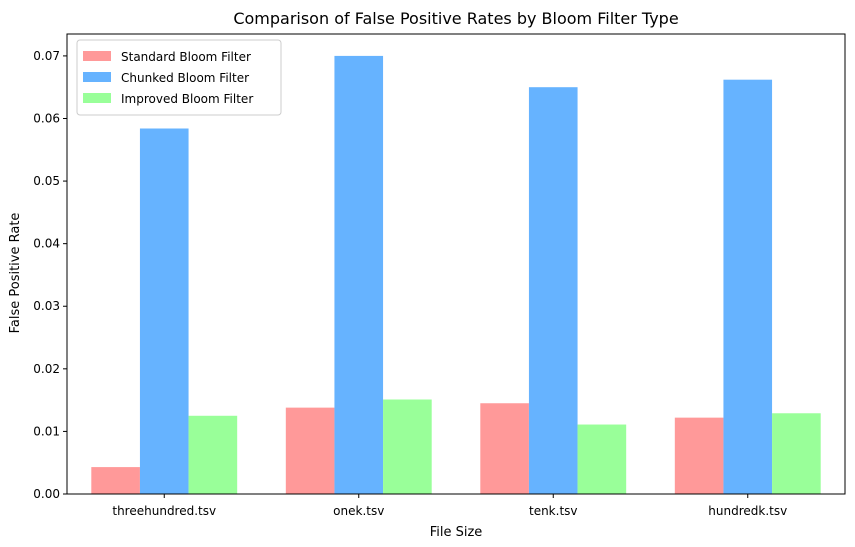 This screenshot has width=855, height=547. I want to click on y-tick-label: 0.07, so click(46, 56).